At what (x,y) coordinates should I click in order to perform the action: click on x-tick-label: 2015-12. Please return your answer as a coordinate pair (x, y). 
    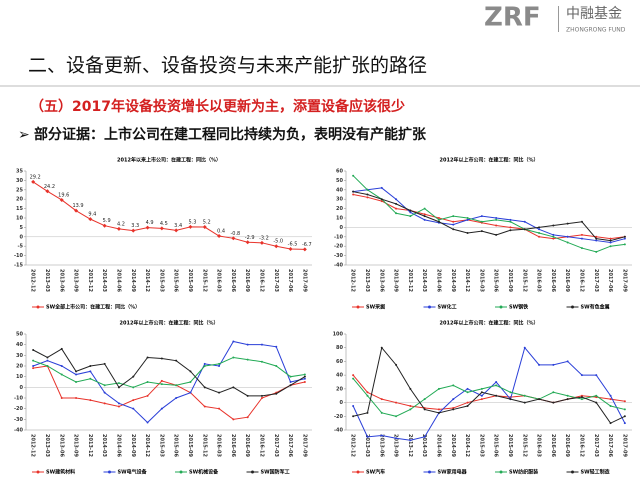
    Looking at the image, I should click on (524, 280).